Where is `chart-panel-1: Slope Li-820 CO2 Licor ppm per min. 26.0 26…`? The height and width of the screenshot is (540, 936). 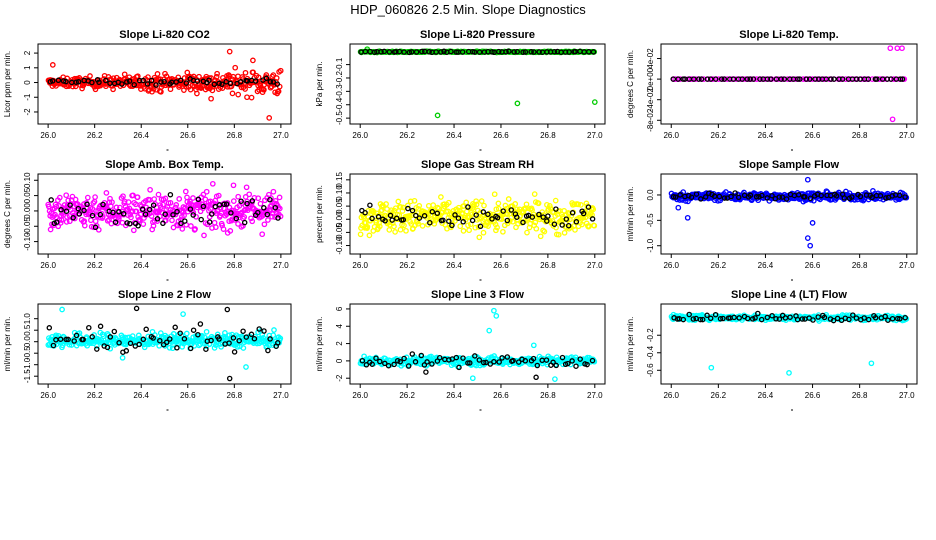 chart-panel-1: Slope Li-820 CO2 Licor ppm per min. 26.0 26… is located at coordinates (147, 90).